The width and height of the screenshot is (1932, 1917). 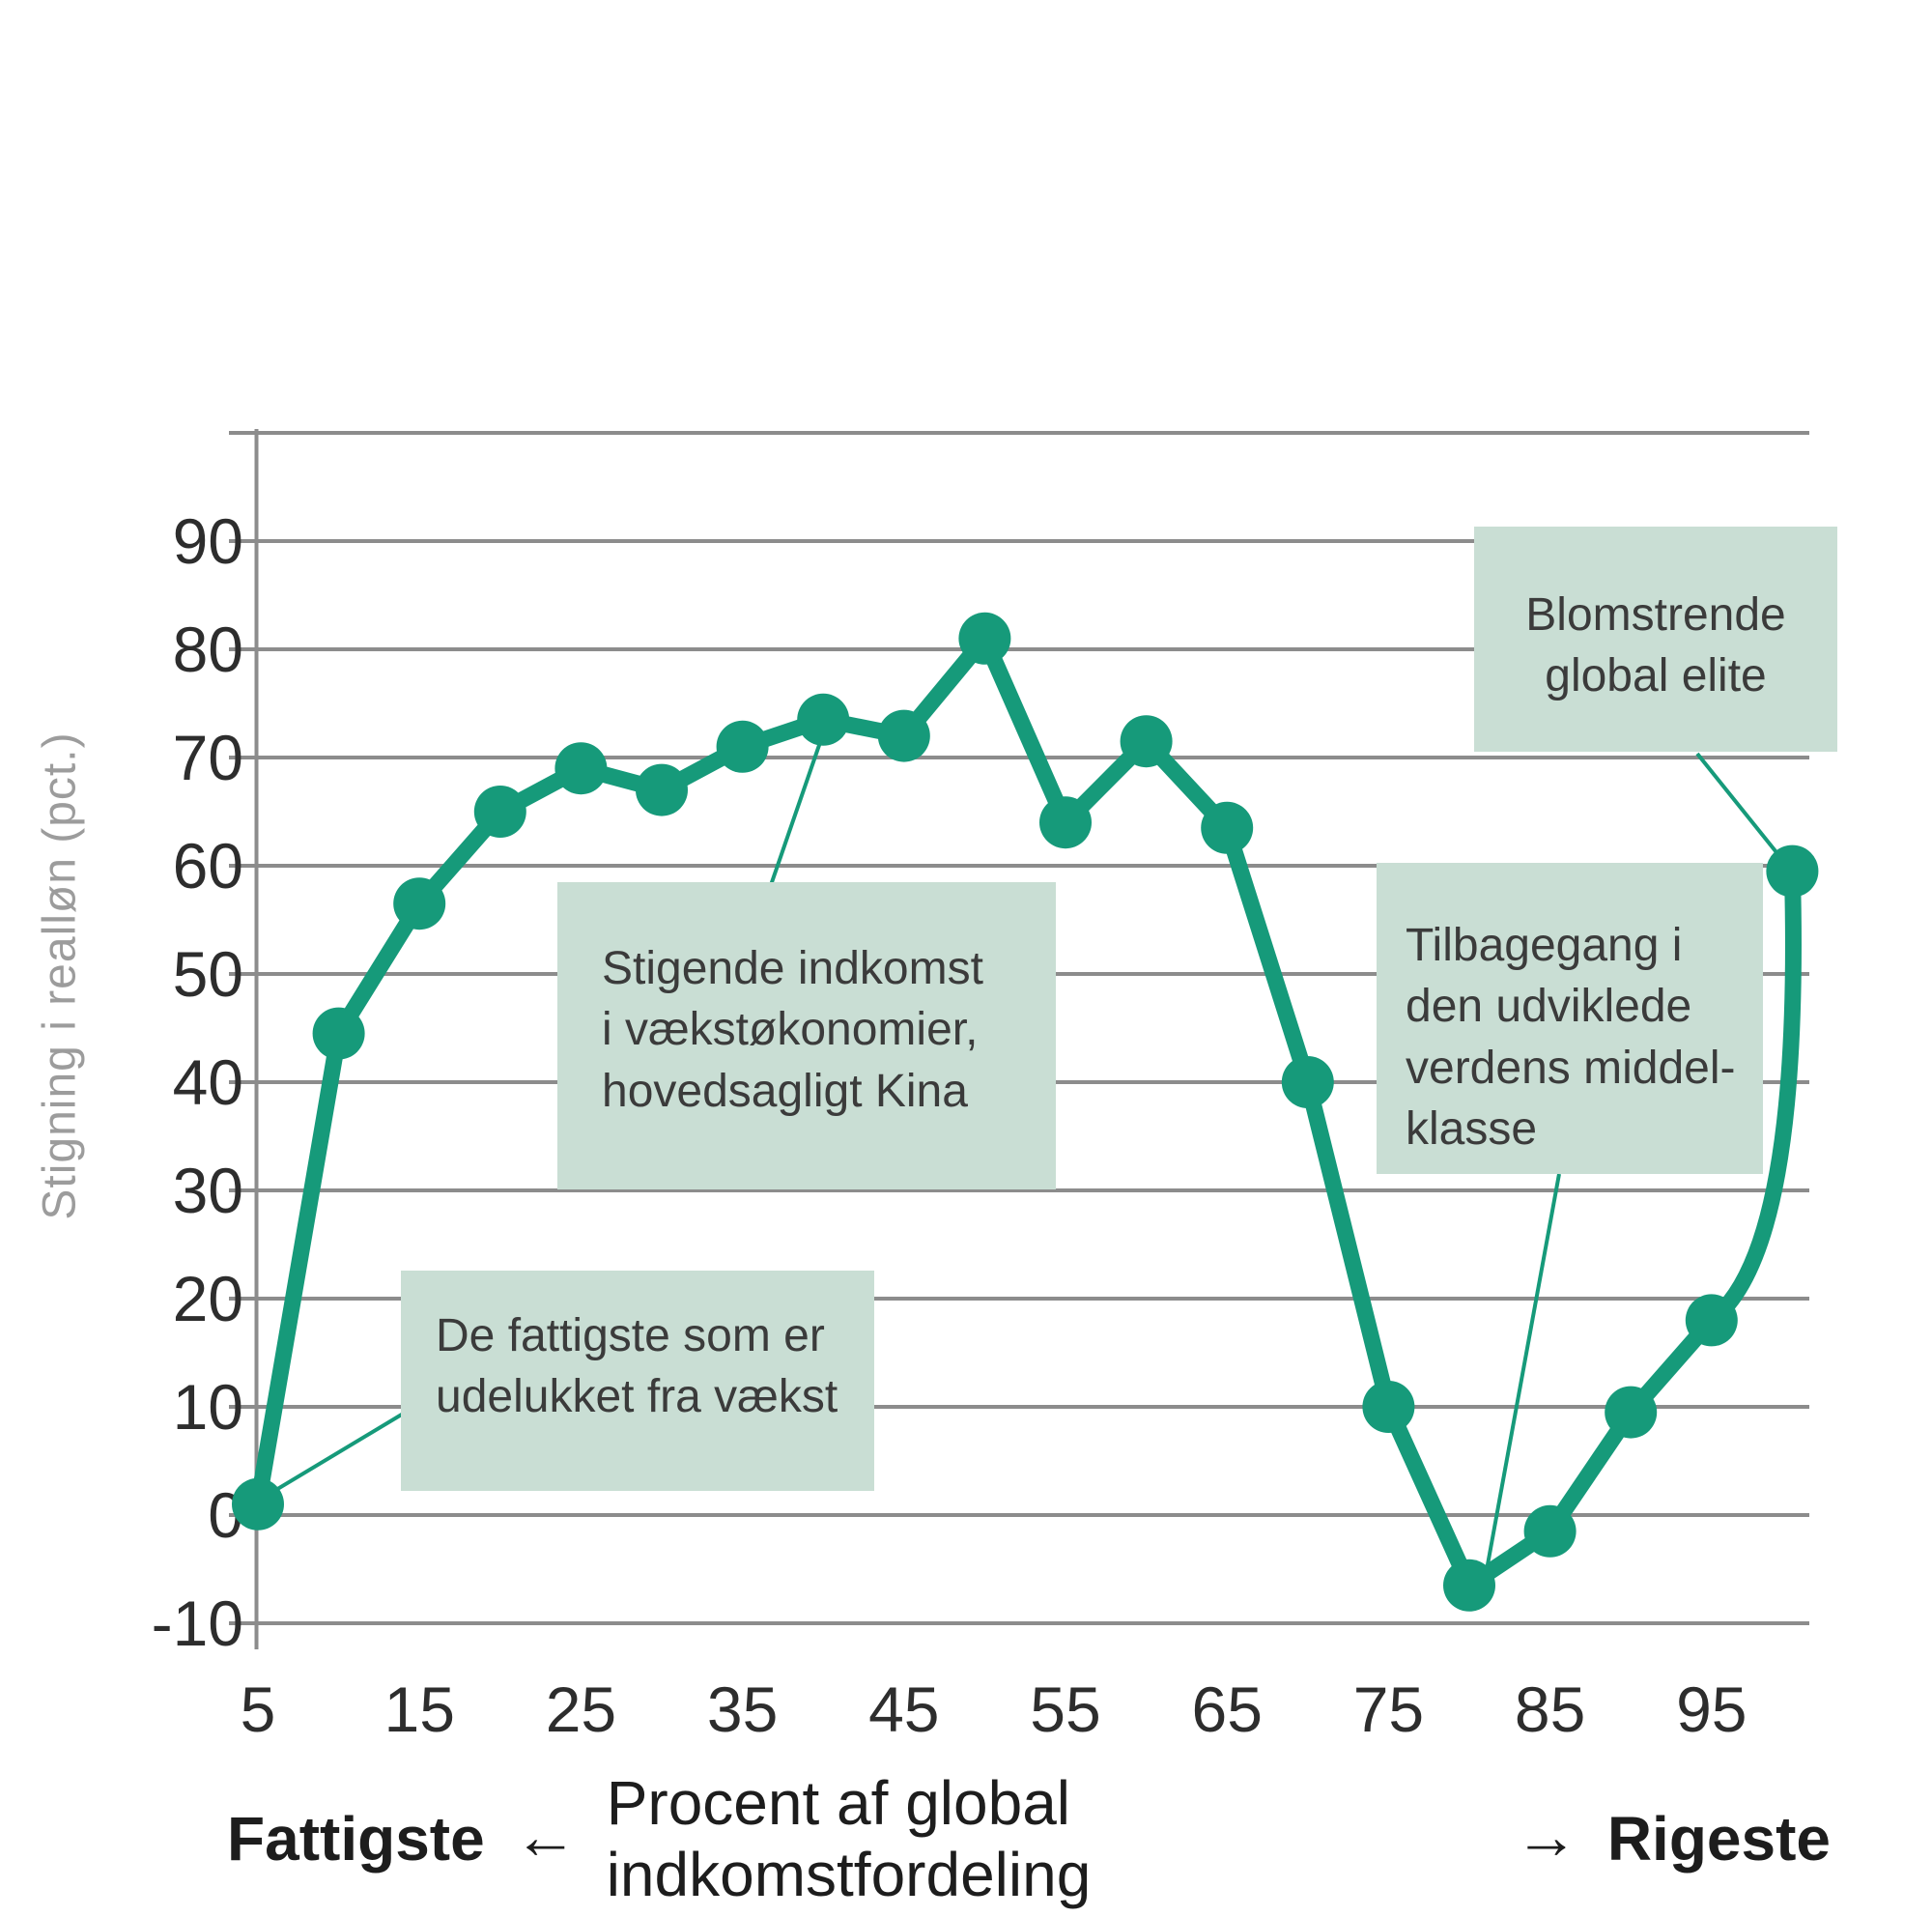 What do you see at coordinates (1546, 1836) in the screenshot?
I see `arrow-right-icon: →` at bounding box center [1546, 1836].